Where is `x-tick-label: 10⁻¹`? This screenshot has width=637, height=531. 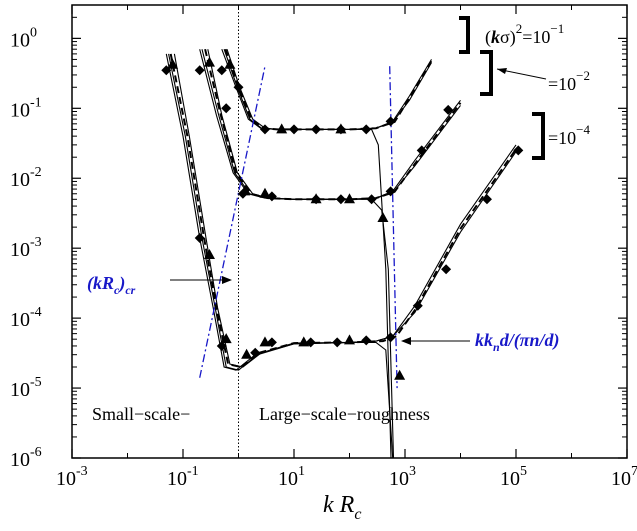 x-tick-label: 10⁻¹ is located at coordinates (183, 477).